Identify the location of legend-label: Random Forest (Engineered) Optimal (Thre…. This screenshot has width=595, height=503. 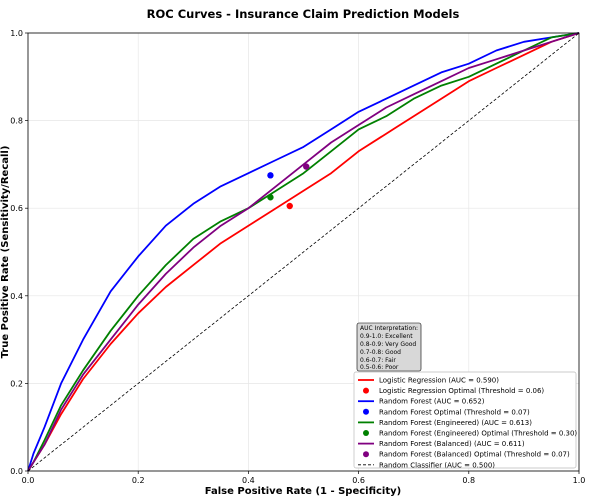
(478, 434).